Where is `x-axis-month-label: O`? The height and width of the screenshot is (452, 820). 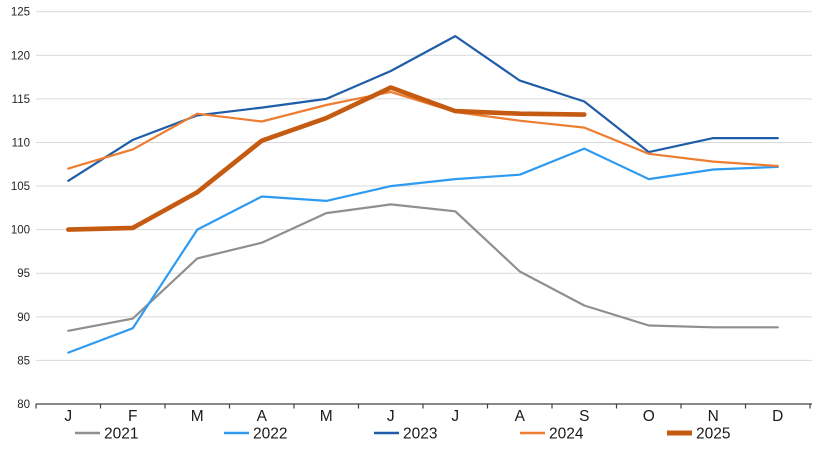 x-axis-month-label: O is located at coordinates (649, 416).